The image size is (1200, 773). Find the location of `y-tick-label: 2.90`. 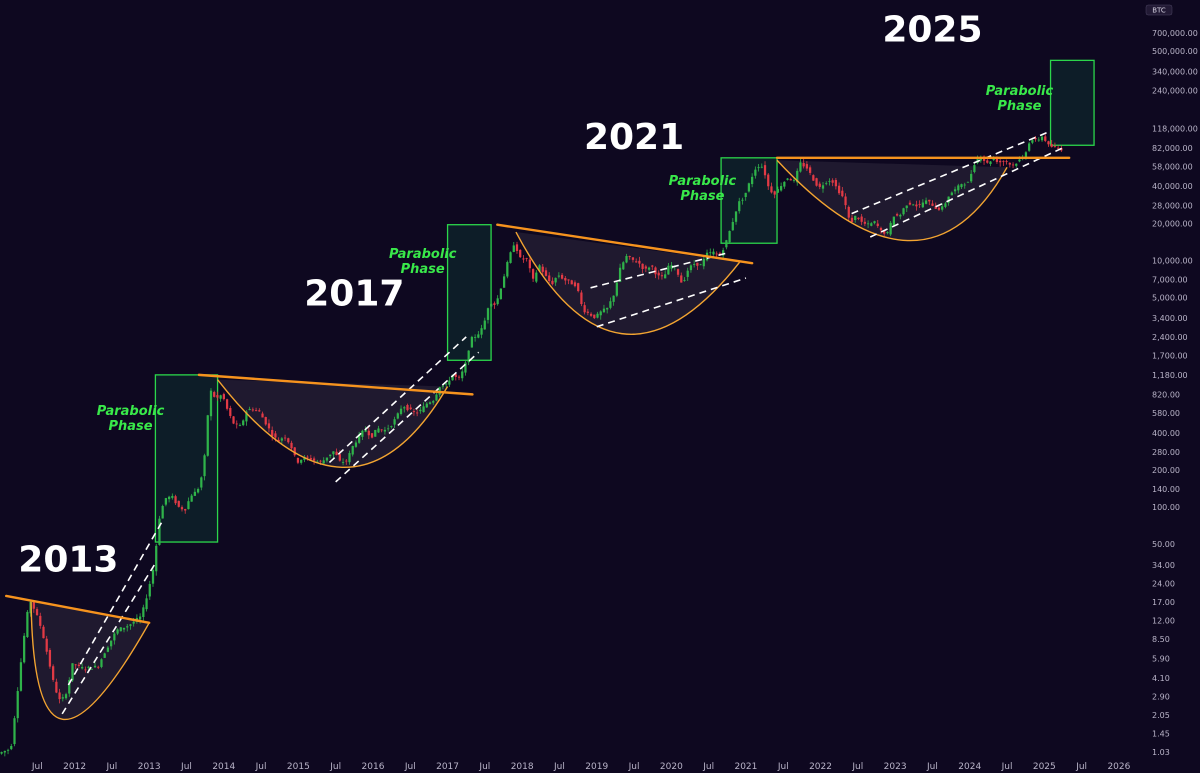

y-tick-label: 2.90 is located at coordinates (1161, 697).